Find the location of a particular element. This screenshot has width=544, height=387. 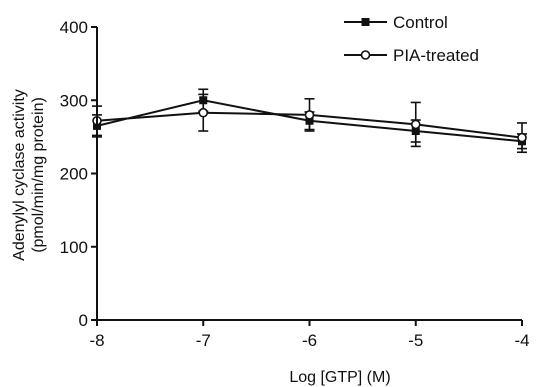

legend-pia-treated-label: PIA-treated is located at coordinates (436, 55).